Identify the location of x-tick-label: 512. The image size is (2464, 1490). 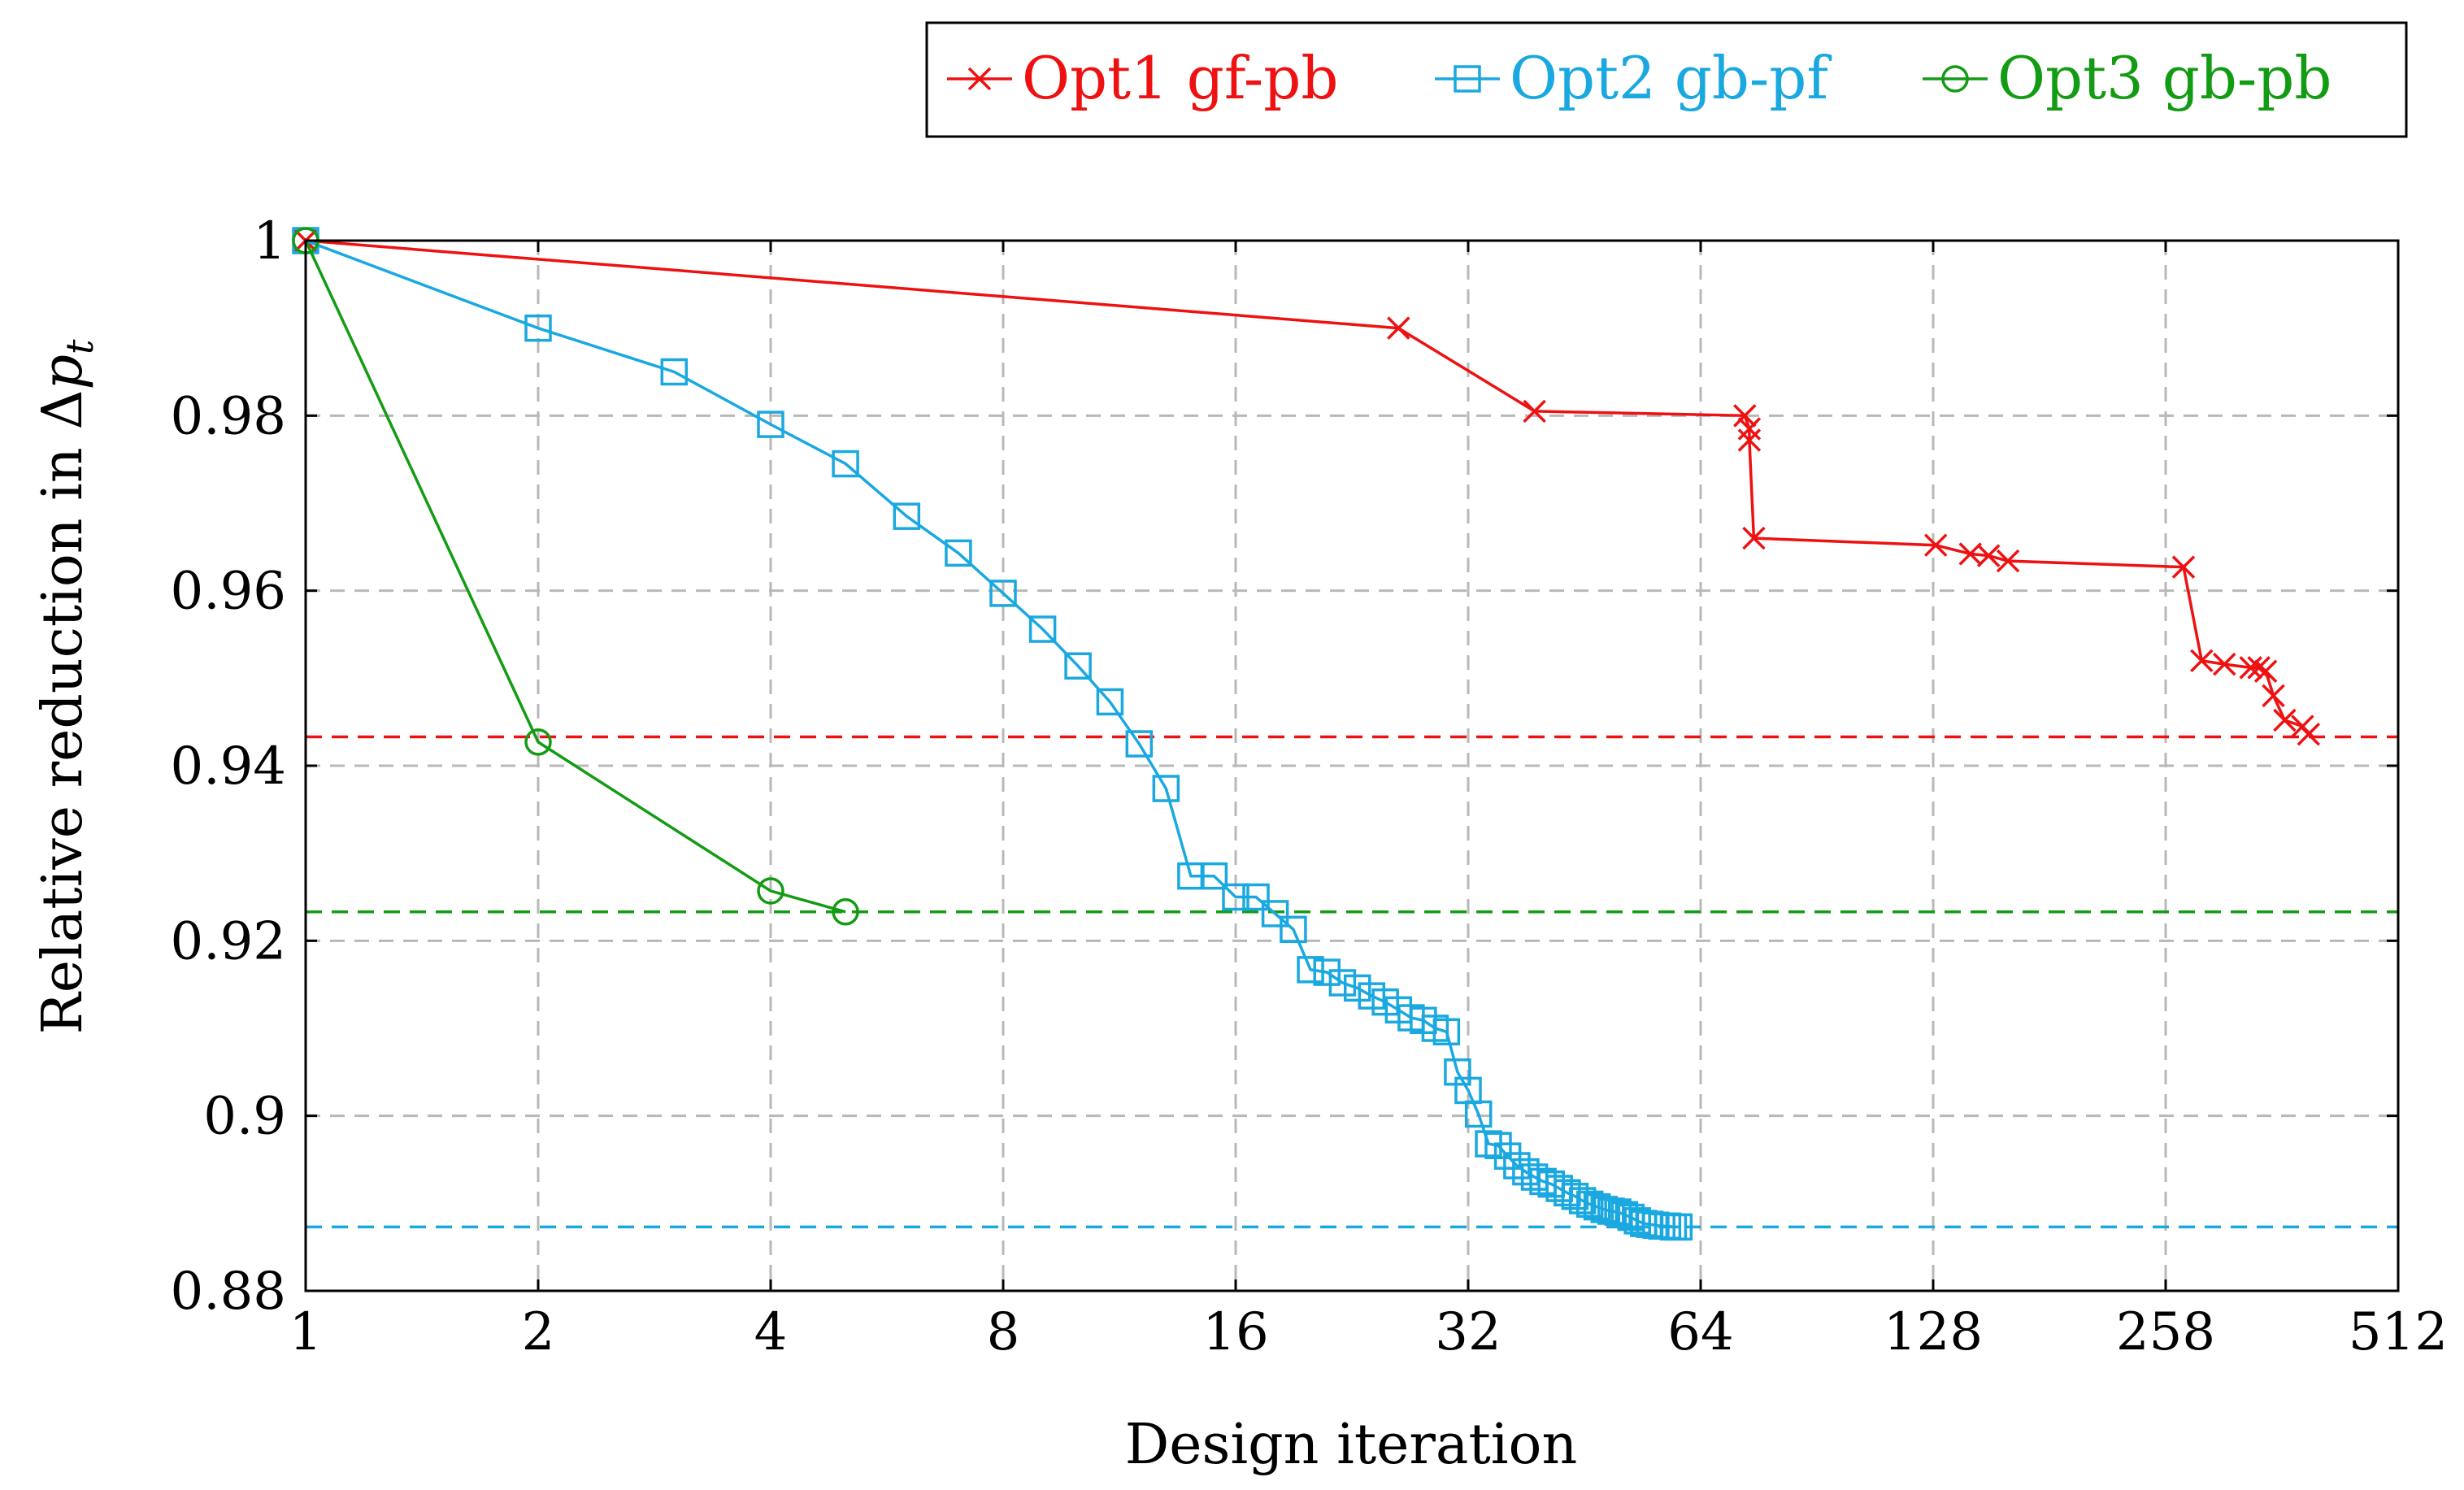
(2398, 1332).